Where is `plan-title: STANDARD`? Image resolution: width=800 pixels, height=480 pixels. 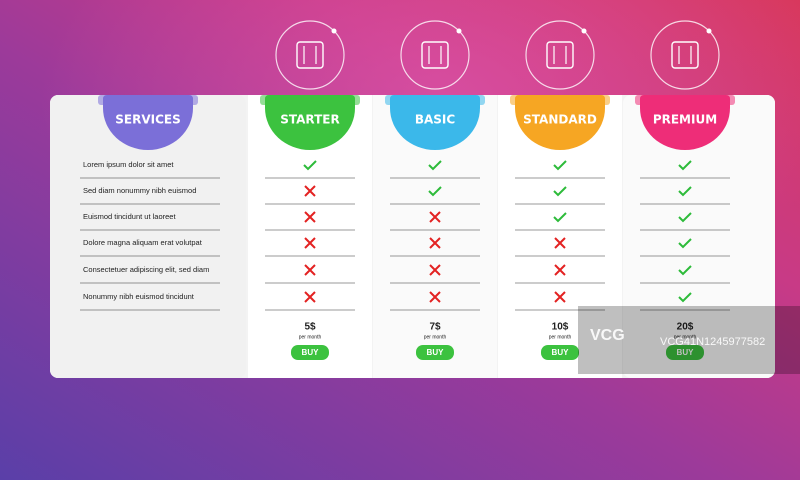
plan-title: STANDARD is located at coordinates (560, 120).